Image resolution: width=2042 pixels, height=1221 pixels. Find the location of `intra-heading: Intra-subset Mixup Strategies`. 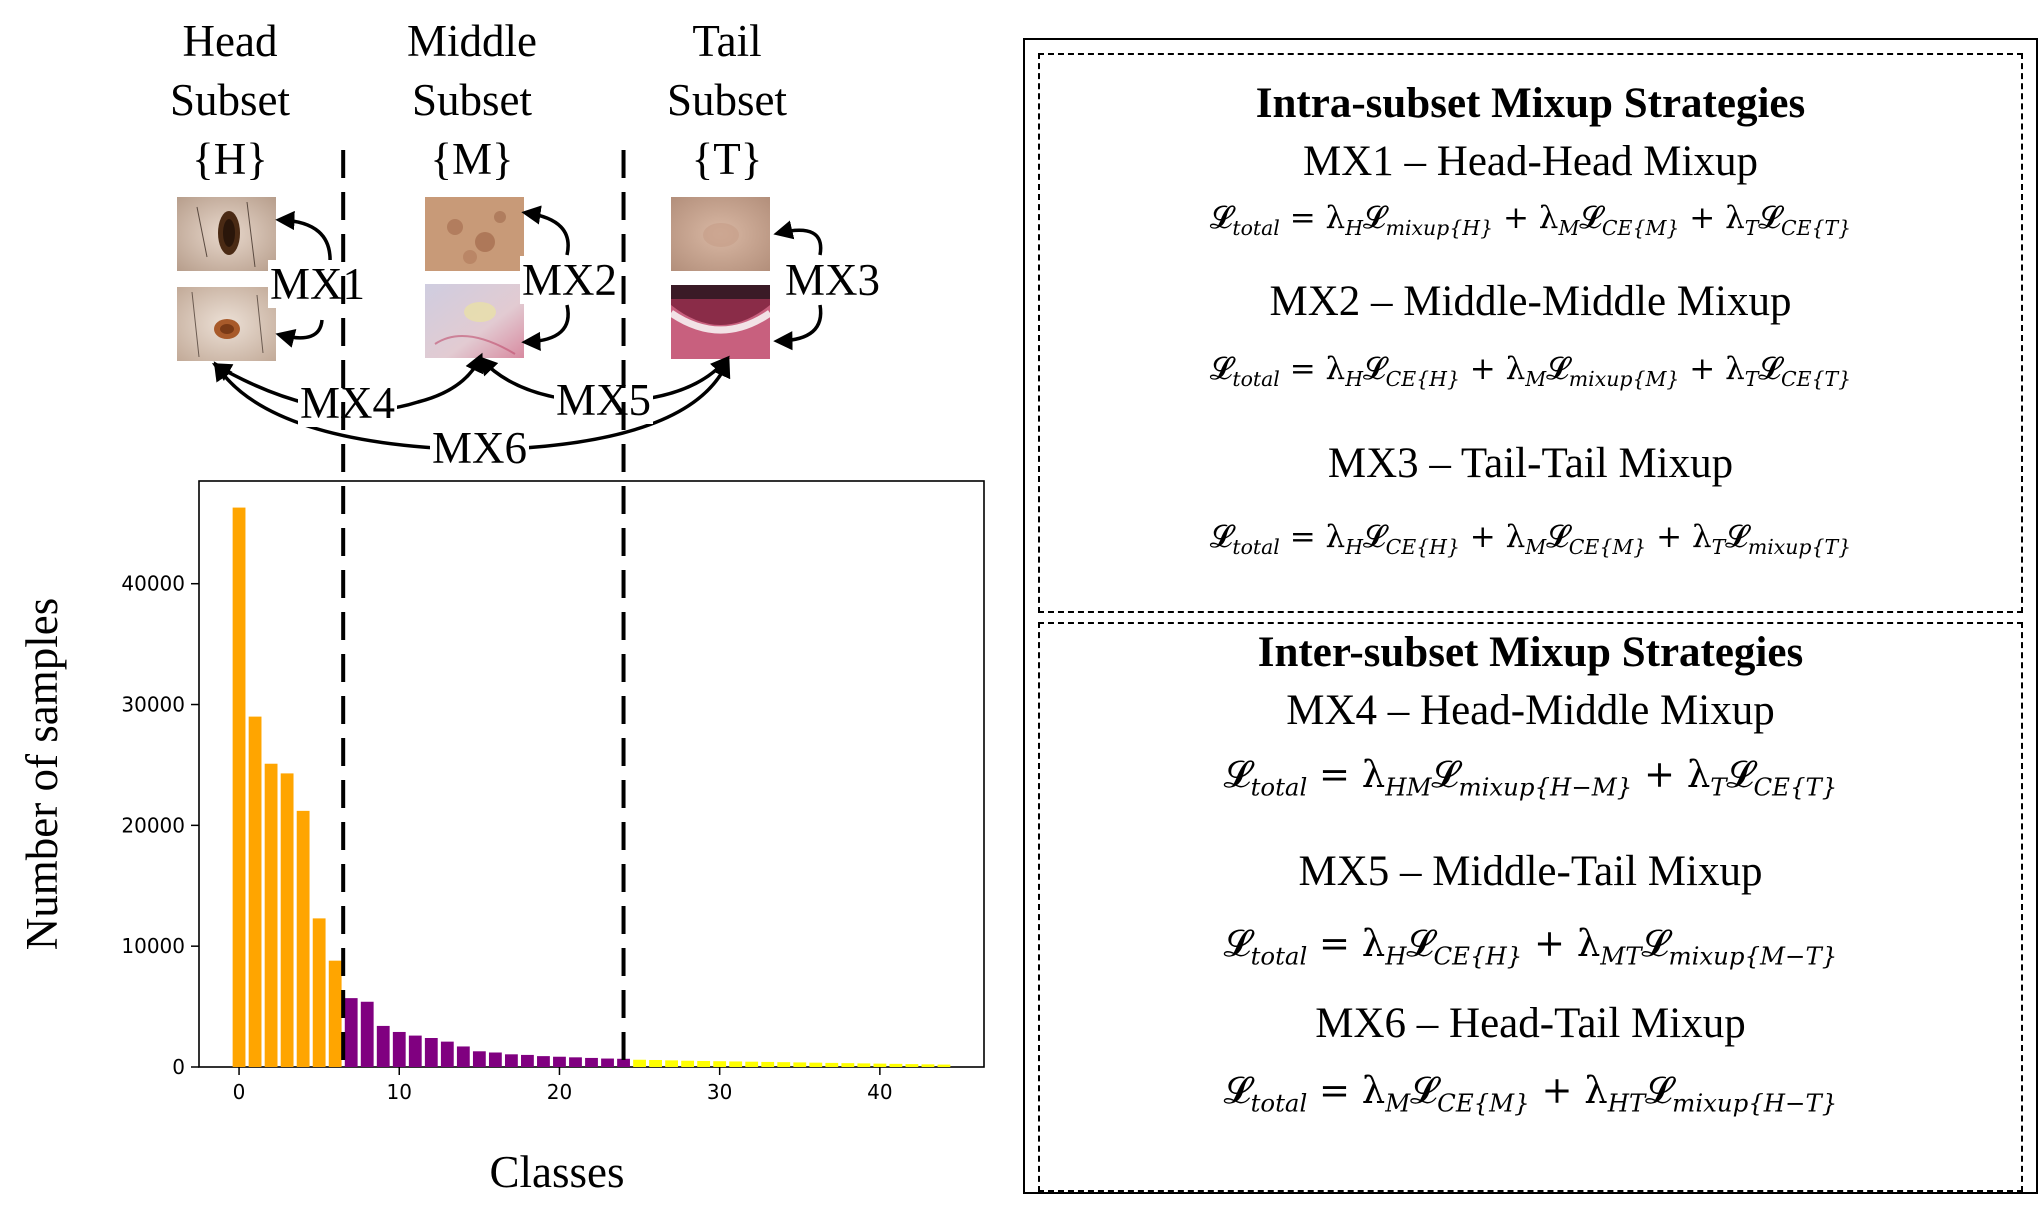

intra-heading: Intra-subset Mixup Strategies is located at coordinates (1530, 103).